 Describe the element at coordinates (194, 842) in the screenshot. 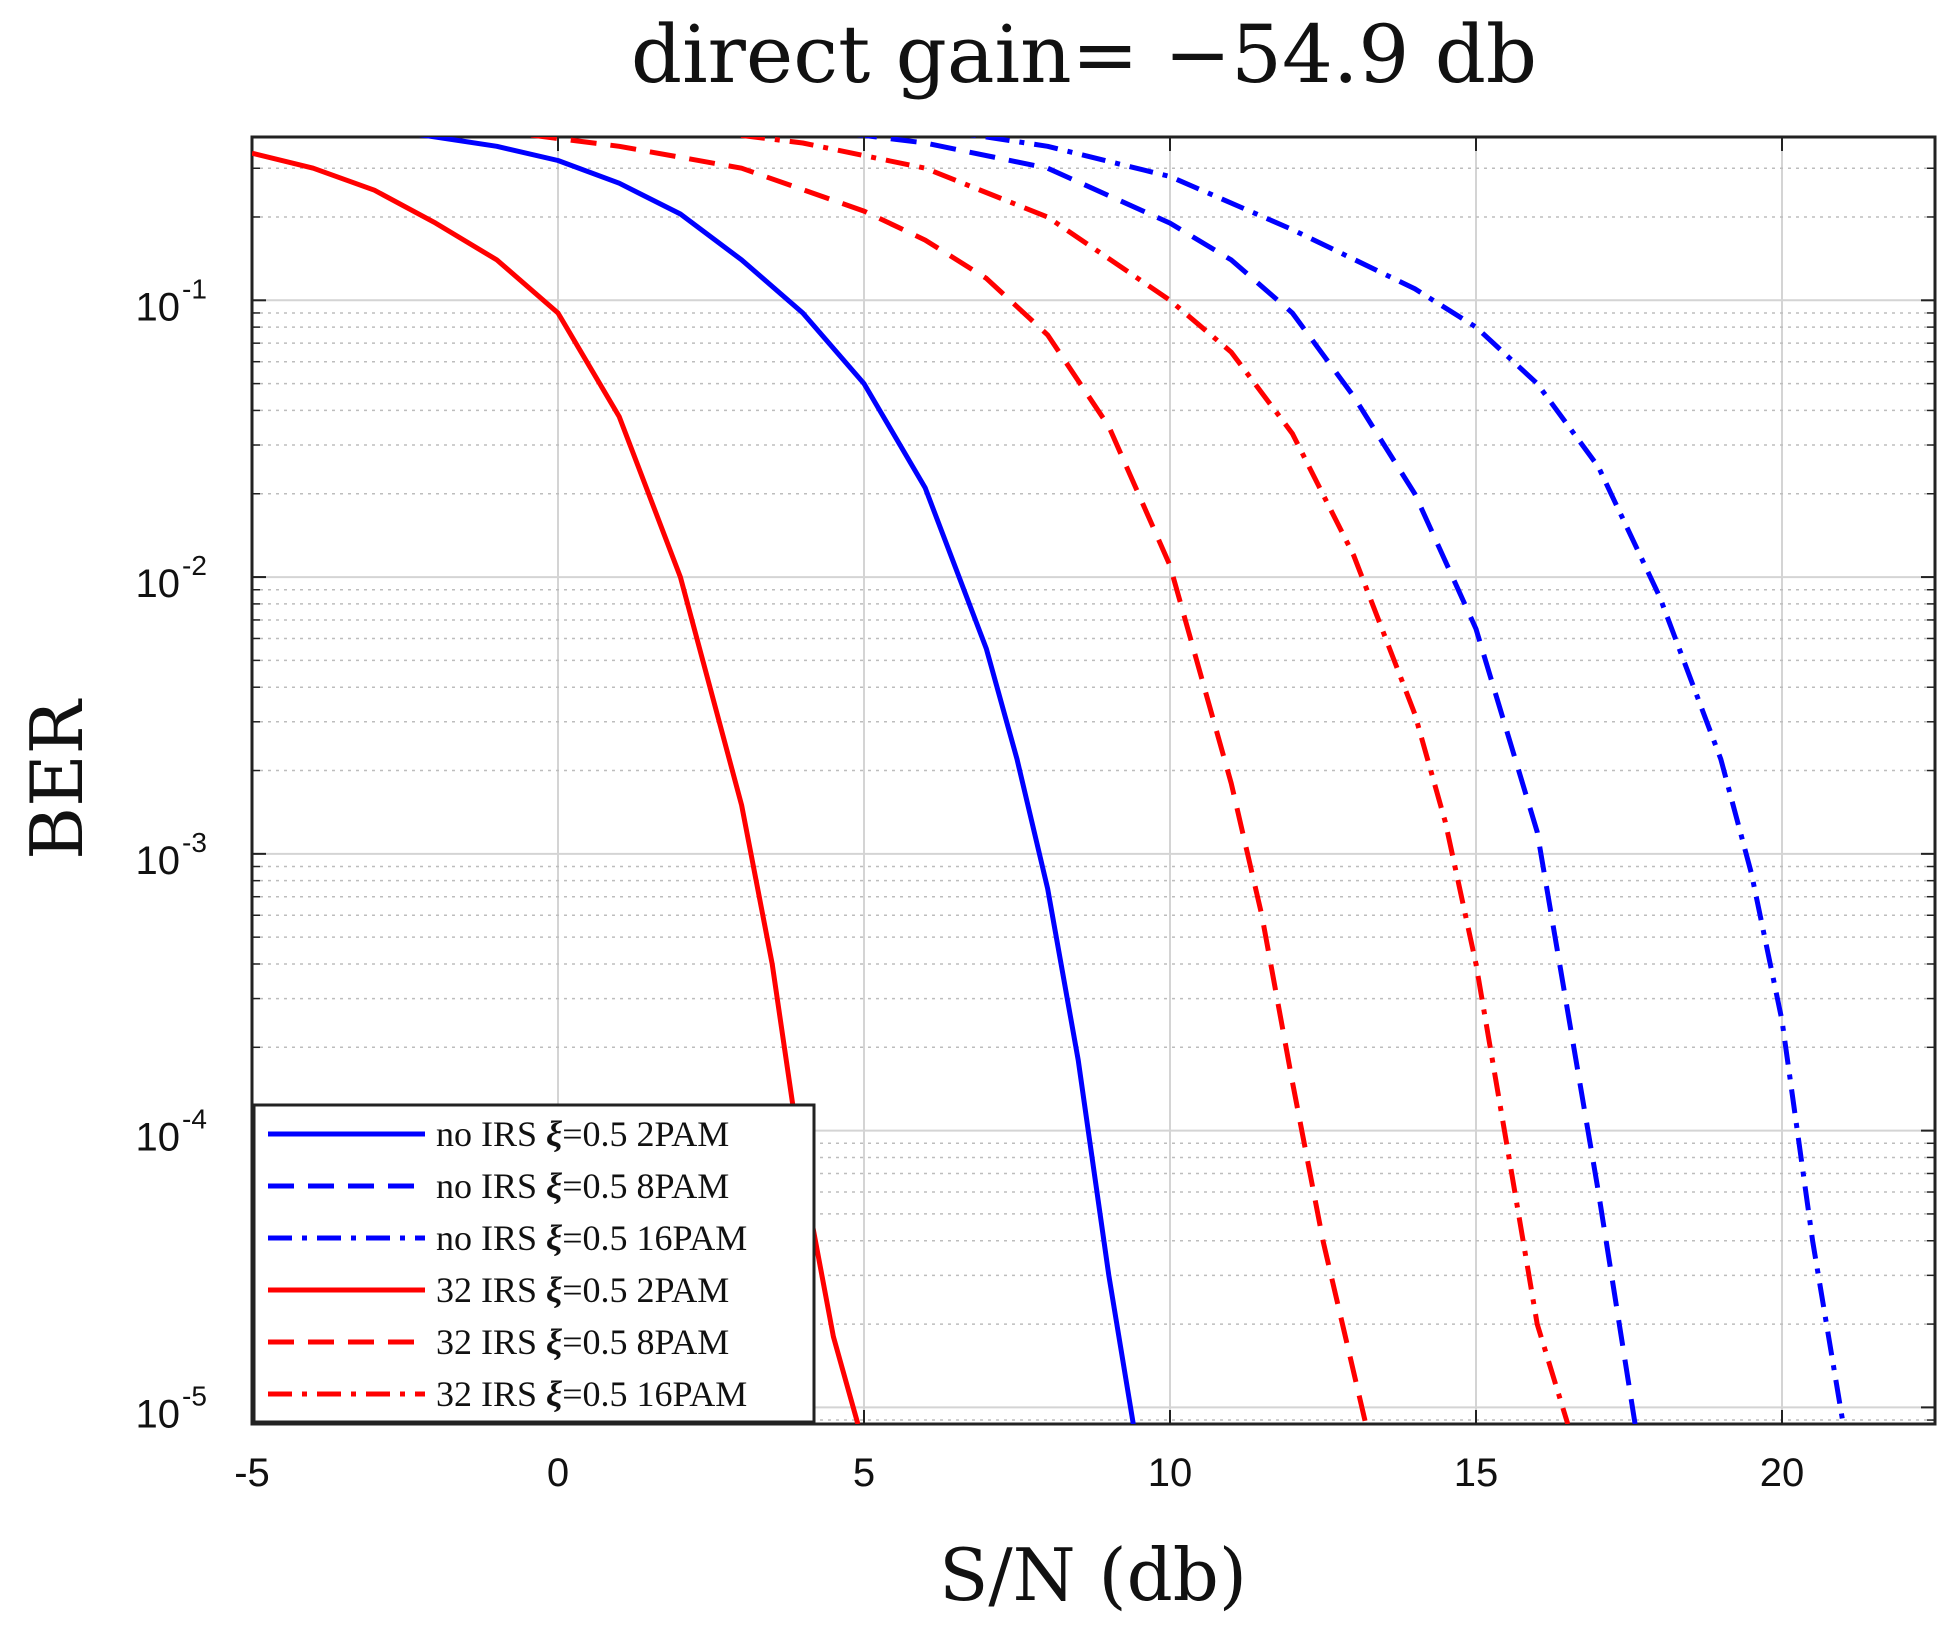

I see `y-tick-exponent: -3` at that location.